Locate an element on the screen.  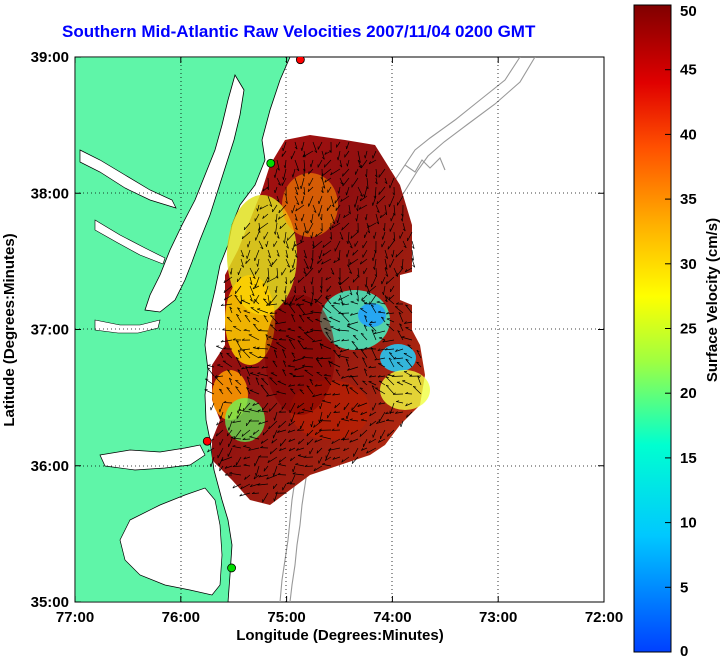
pamlico-sound is located at coordinates (171, 541).